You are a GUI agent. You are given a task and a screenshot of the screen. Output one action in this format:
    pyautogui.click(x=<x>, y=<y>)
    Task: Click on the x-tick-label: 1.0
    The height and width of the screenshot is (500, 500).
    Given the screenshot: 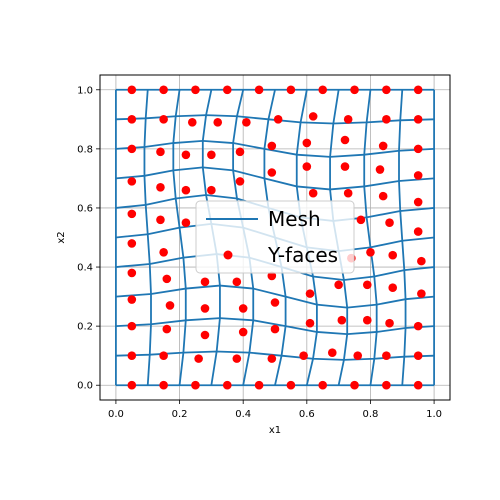 What is the action you would take?
    pyautogui.click(x=434, y=414)
    